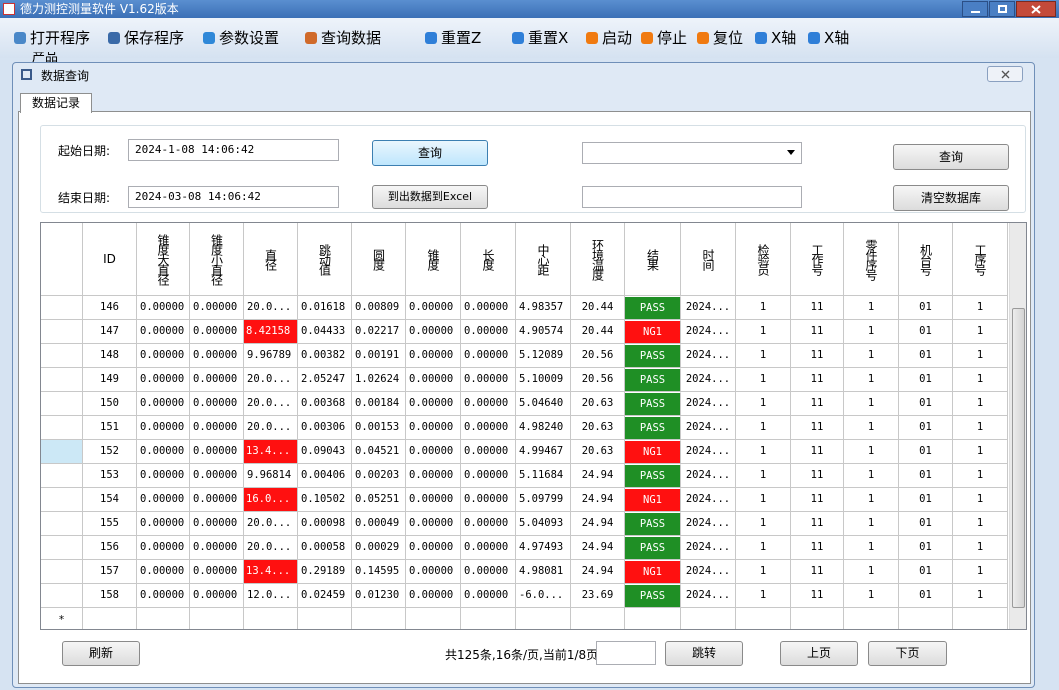  I want to click on column-header: 锥度, so click(433, 259).